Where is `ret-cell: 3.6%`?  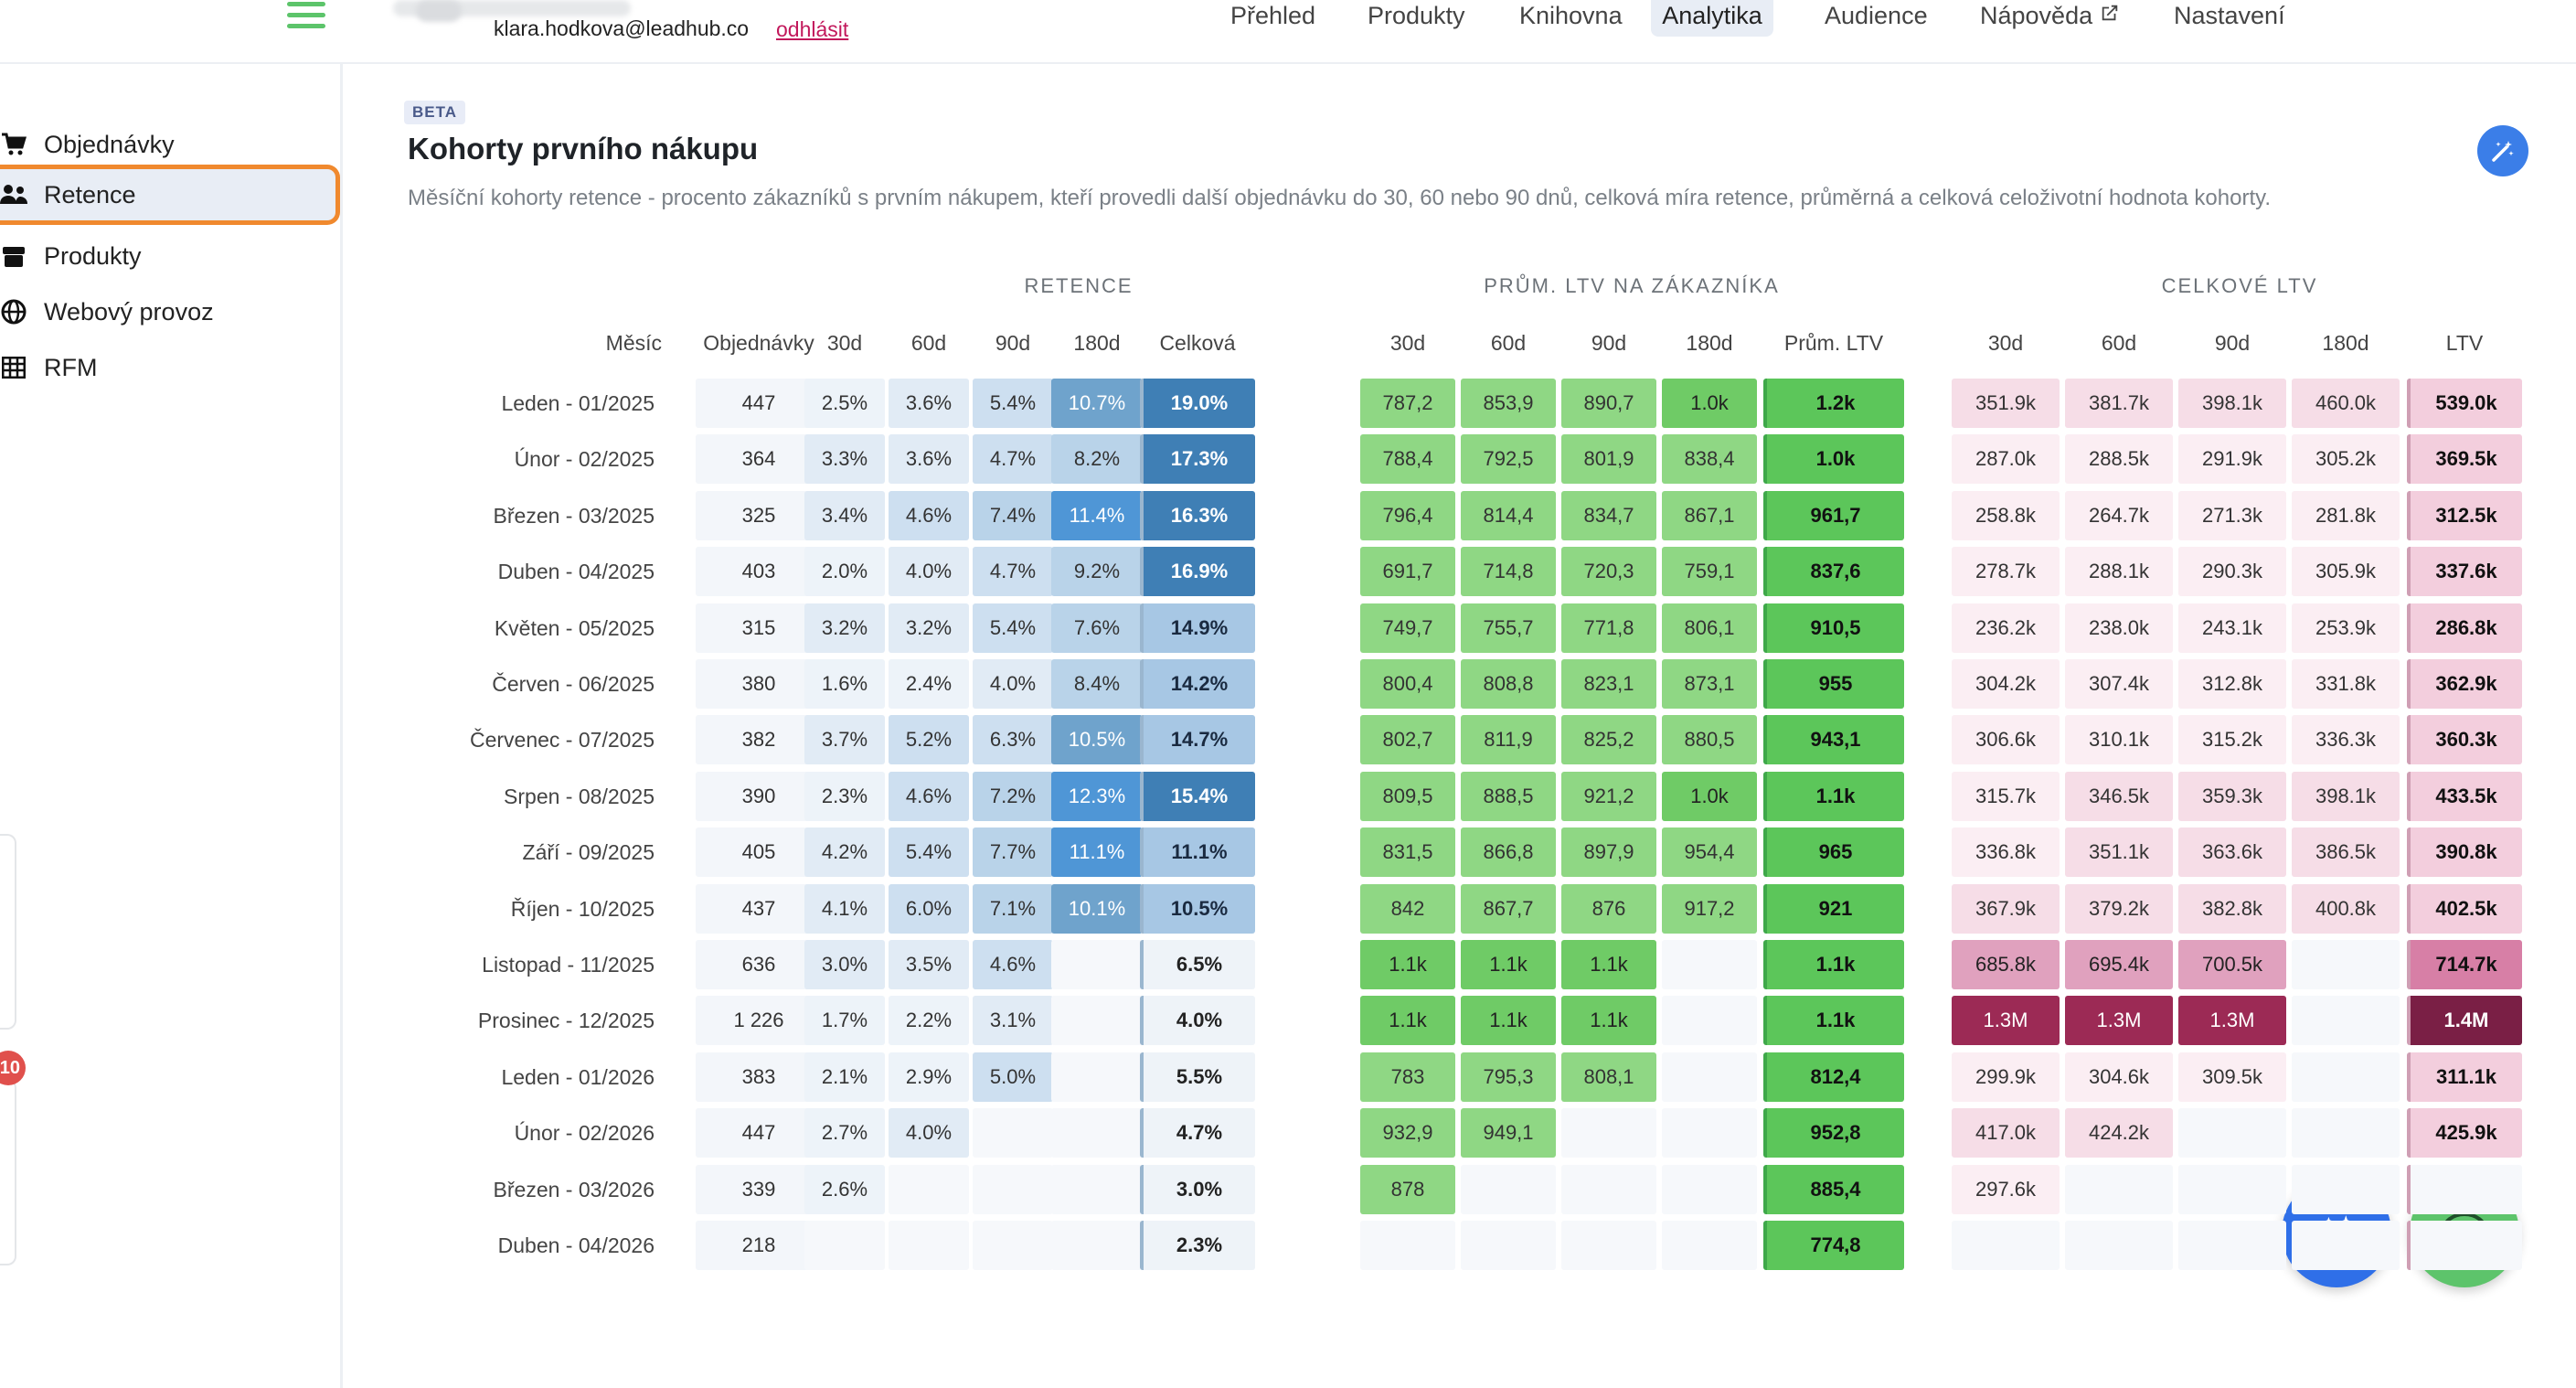 ret-cell: 3.6% is located at coordinates (929, 403).